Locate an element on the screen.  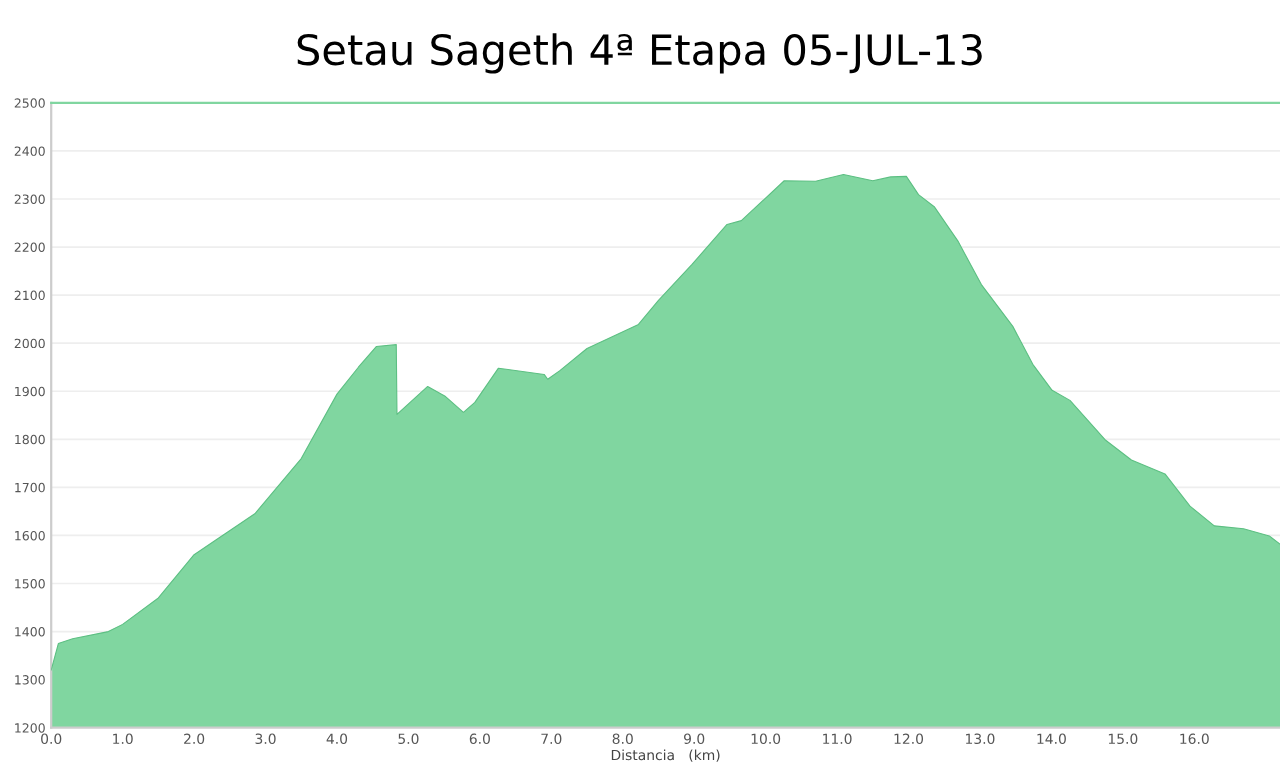
chart-title: Setau Sageth 4ª Etapa 05-JUL-13 is located at coordinates (639, 53).